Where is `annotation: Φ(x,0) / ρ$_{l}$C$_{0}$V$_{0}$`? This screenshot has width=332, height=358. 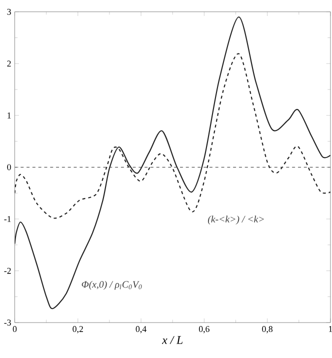 annotation: Φ(x,0) / ρ$_{l}$C$_{0}$V$_{0}$ is located at coordinates (112, 285).